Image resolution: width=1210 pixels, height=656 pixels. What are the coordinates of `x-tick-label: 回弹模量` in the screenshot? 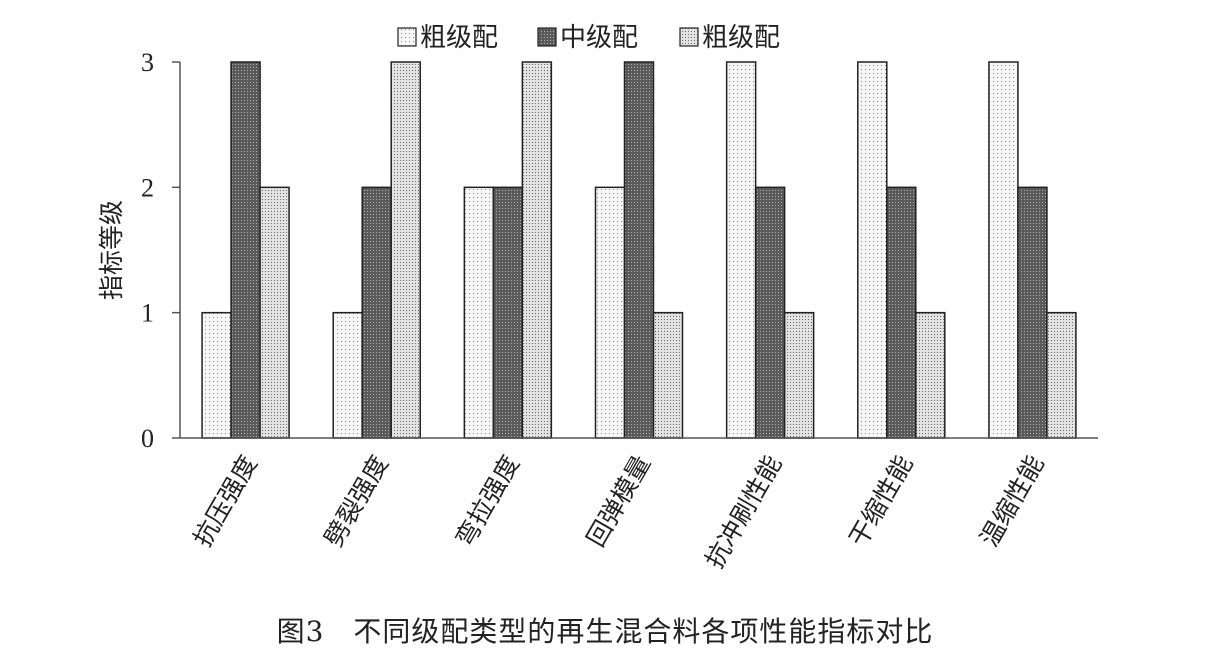 It's located at (618, 501).